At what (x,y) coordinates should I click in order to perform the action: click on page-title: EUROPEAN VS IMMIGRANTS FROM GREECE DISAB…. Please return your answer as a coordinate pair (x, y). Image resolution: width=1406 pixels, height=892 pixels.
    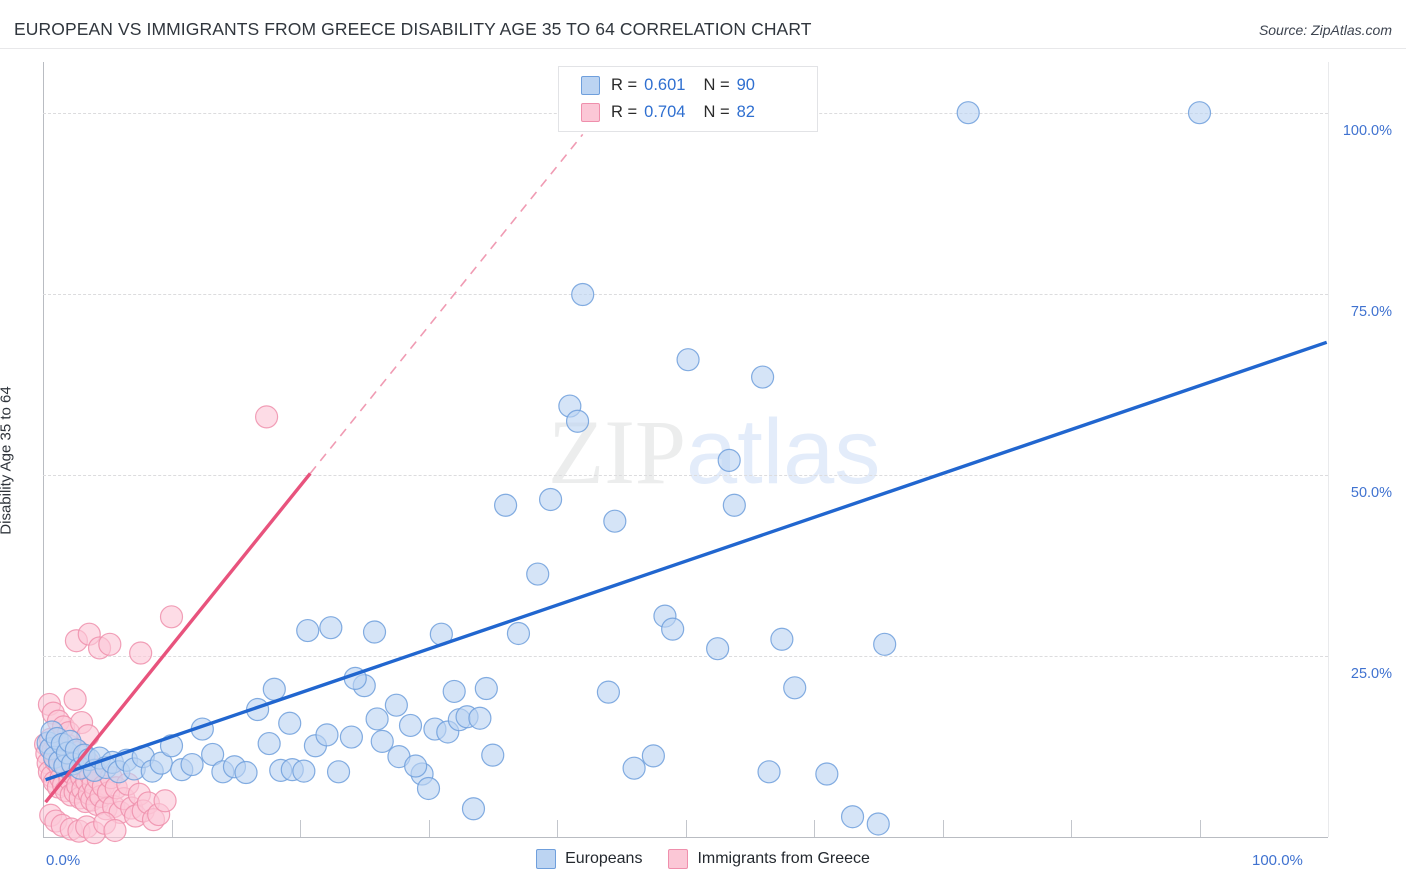
    Looking at the image, I should click on (413, 29).